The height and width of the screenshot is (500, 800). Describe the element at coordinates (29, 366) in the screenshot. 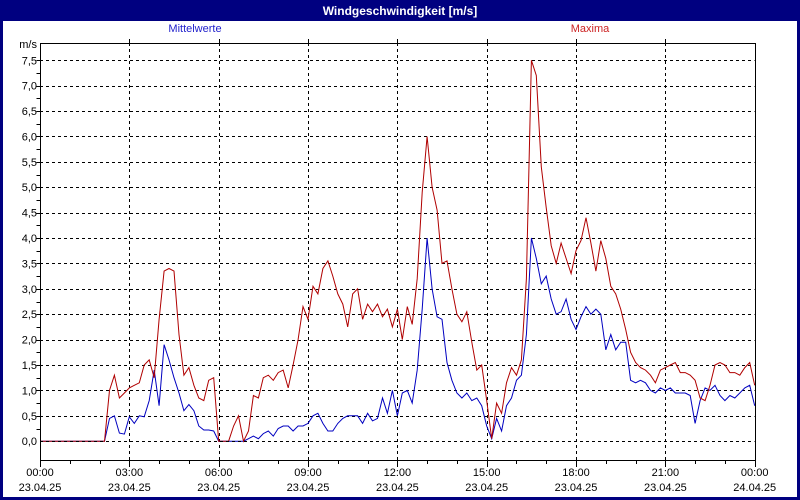

I see `y-tick-label: 1,5` at that location.